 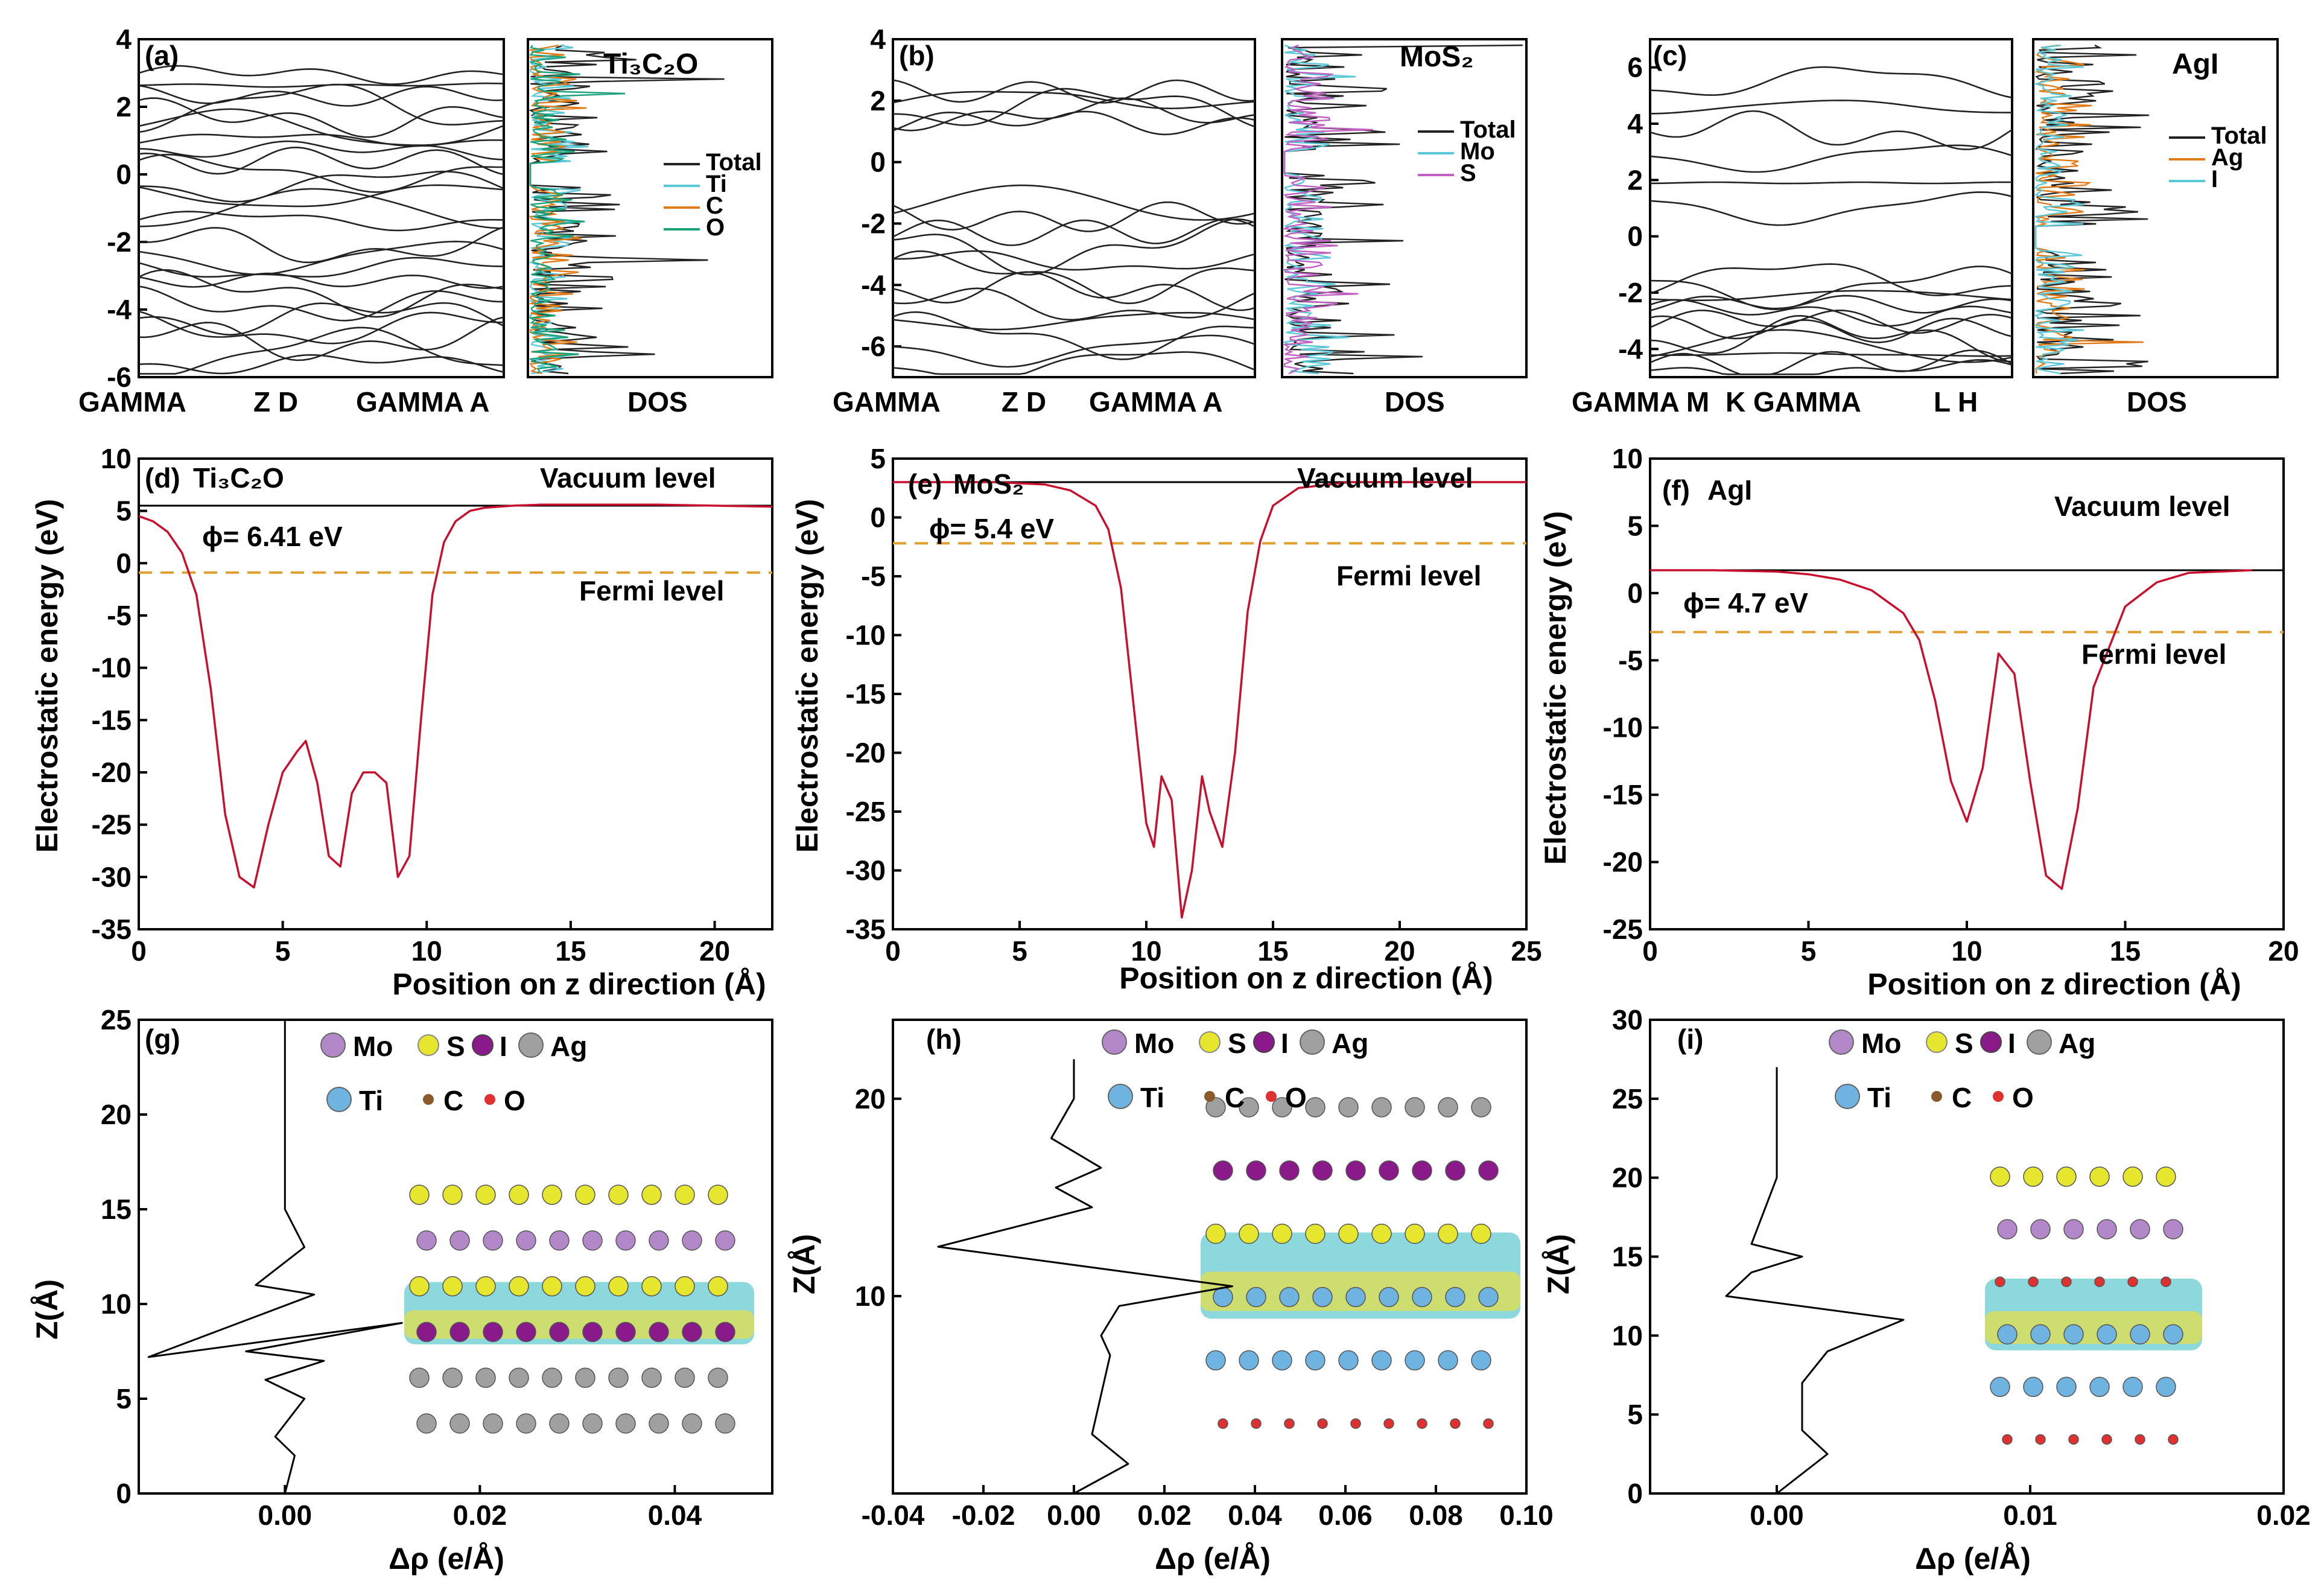 What do you see at coordinates (866, 694) in the screenshot?
I see `potential-ytick-label: -15` at bounding box center [866, 694].